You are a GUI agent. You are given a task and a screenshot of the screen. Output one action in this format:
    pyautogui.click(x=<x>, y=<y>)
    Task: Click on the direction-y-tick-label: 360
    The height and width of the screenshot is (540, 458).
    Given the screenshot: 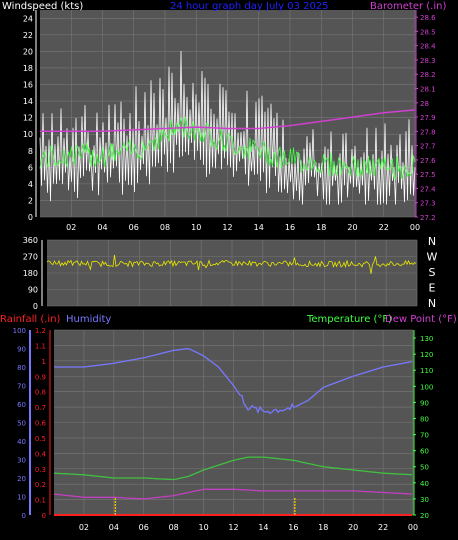 What is the action you would take?
    pyautogui.click(x=30, y=240)
    